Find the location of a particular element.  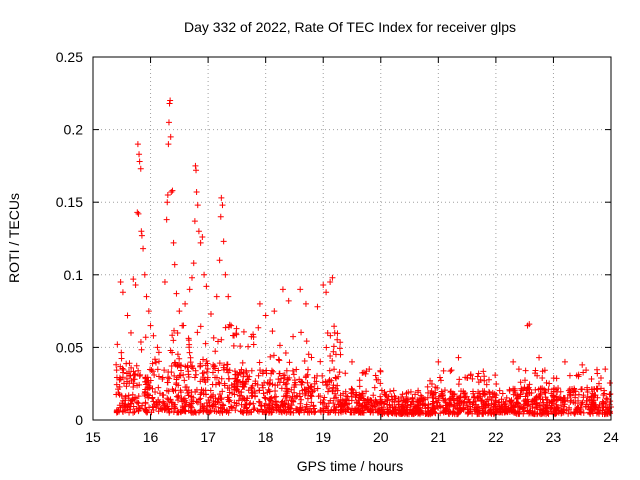

x-tick-label: 24 is located at coordinates (611, 437).